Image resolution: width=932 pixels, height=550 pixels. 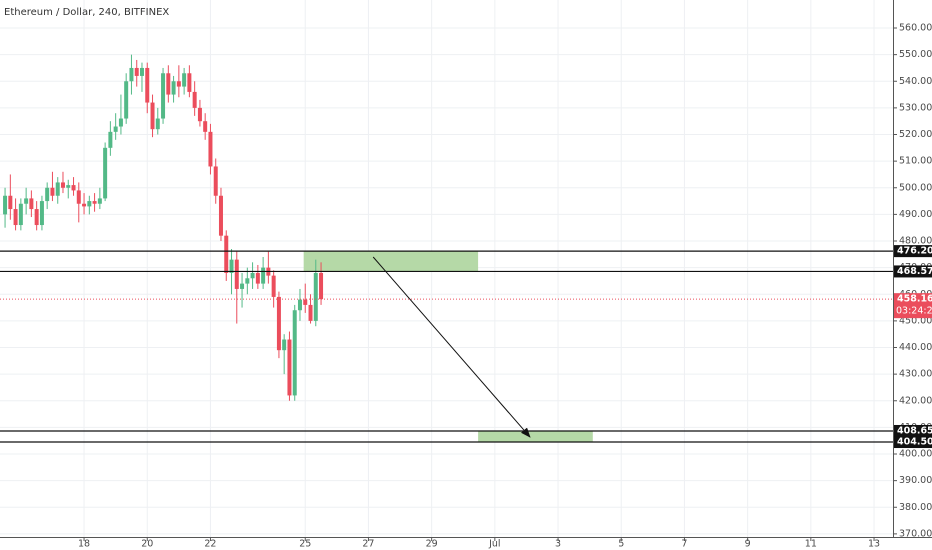 I want to click on x-tick-label: 5, so click(x=621, y=544).